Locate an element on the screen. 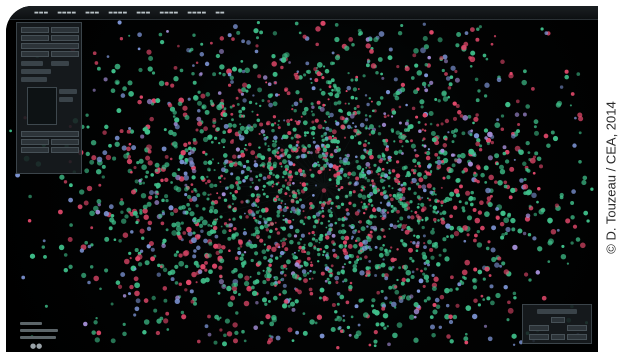 The height and width of the screenshot is (358, 622). menu-item-3: ▬▬▬ is located at coordinates (92, 12).